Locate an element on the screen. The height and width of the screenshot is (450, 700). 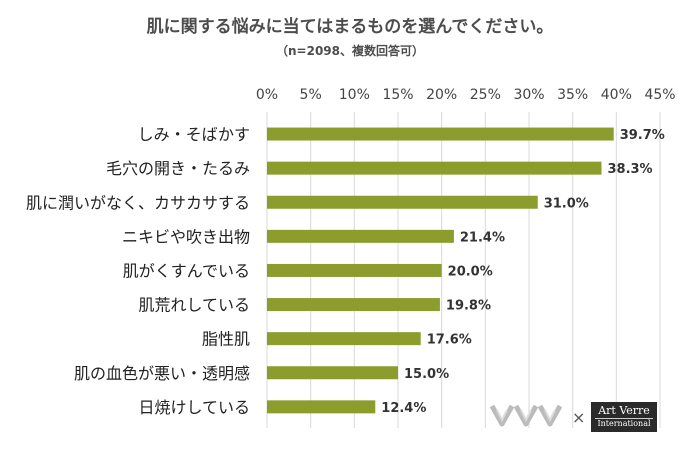
x-tick-label: 5% is located at coordinates (311, 95).